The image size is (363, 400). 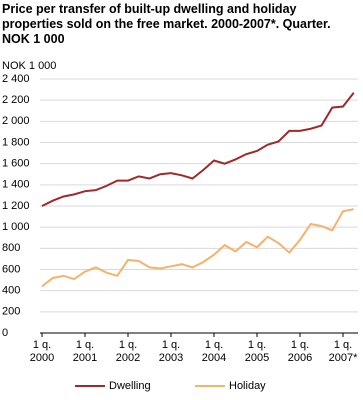 What do you see at coordinates (16, 142) in the screenshot?
I see `y-tick-label: 1 800` at bounding box center [16, 142].